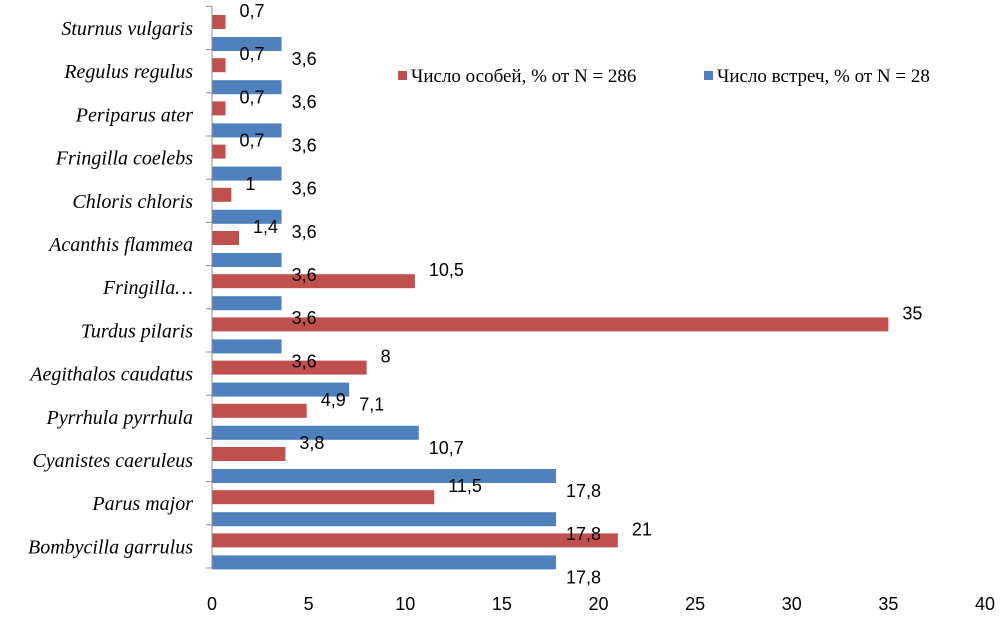  Describe the element at coordinates (446, 270) in the screenshot. I see `data-label-individuals: 10,5` at that location.